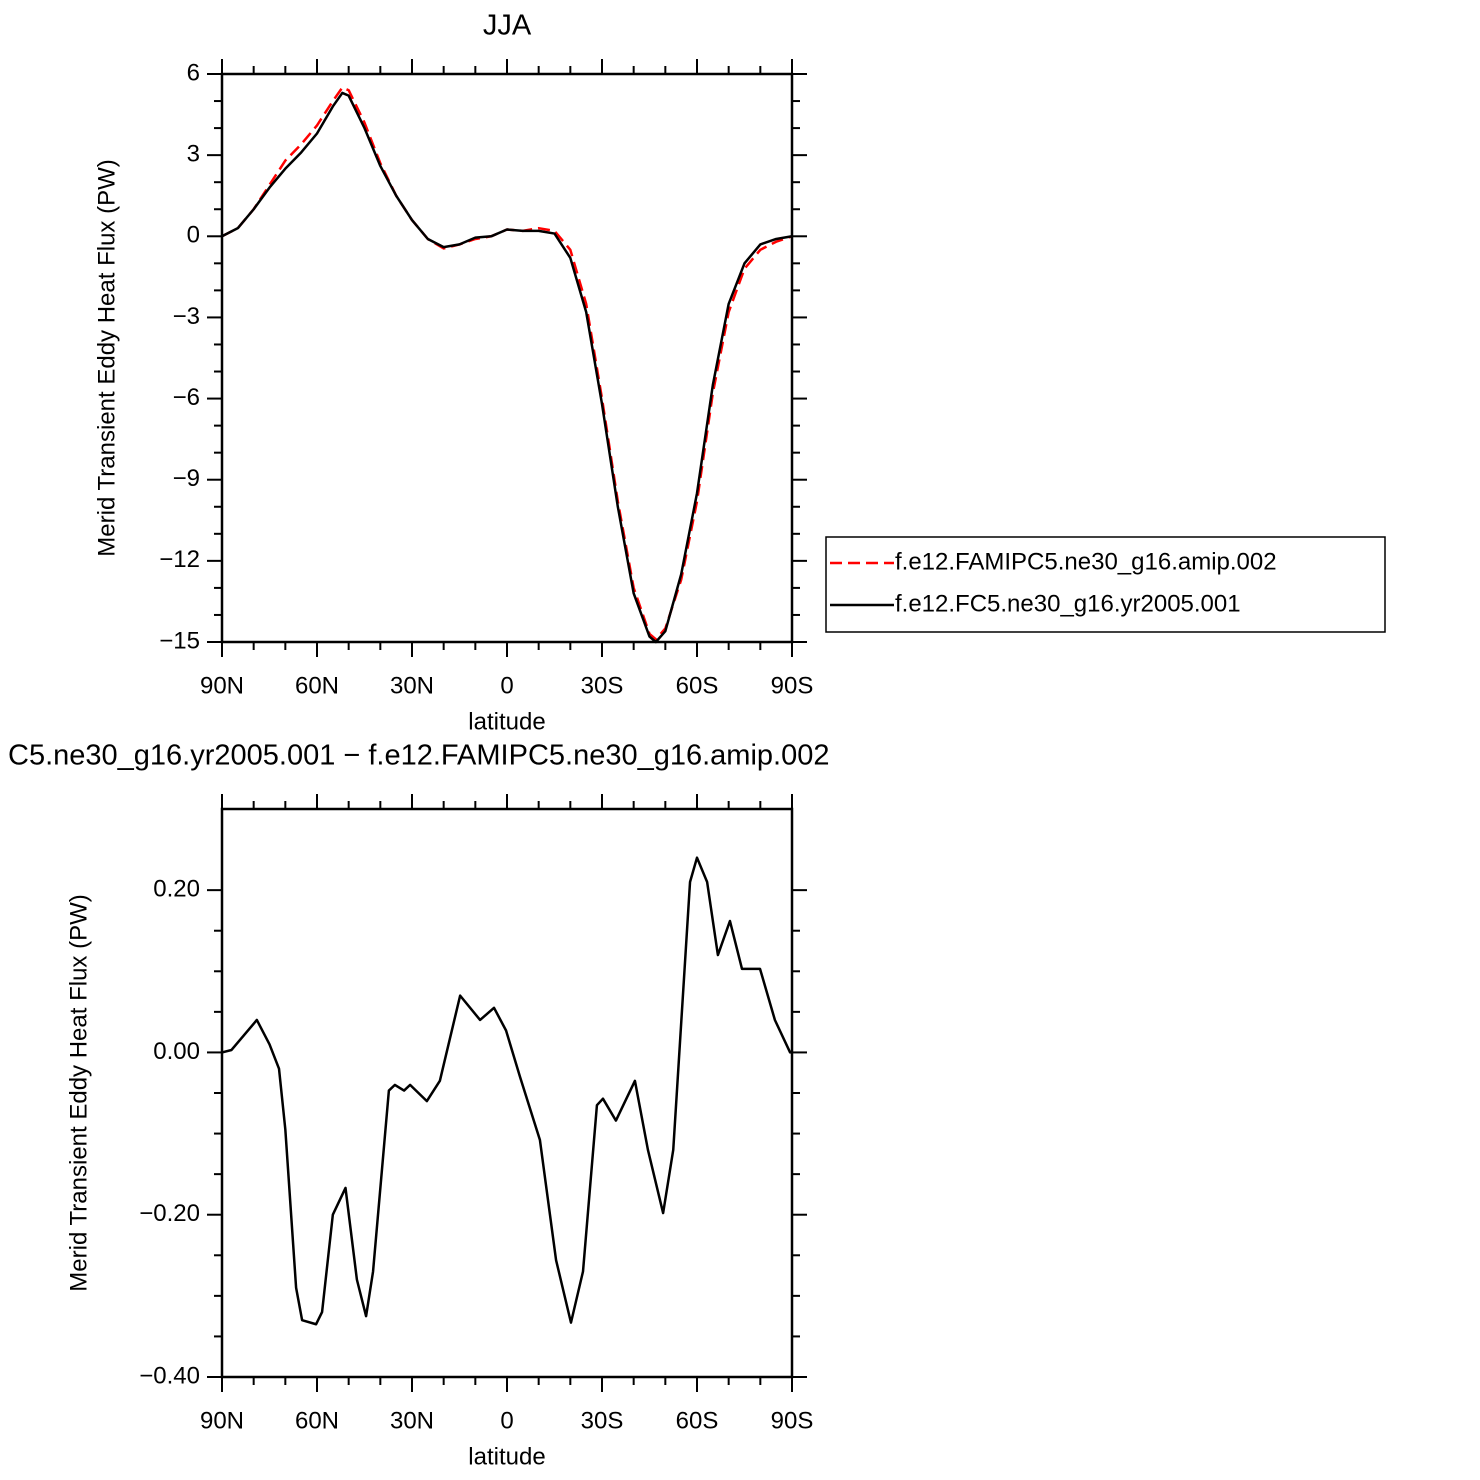 The width and height of the screenshot is (1480, 1480). What do you see at coordinates (186, 478) in the screenshot?
I see `y-tick-label: −9` at bounding box center [186, 478].